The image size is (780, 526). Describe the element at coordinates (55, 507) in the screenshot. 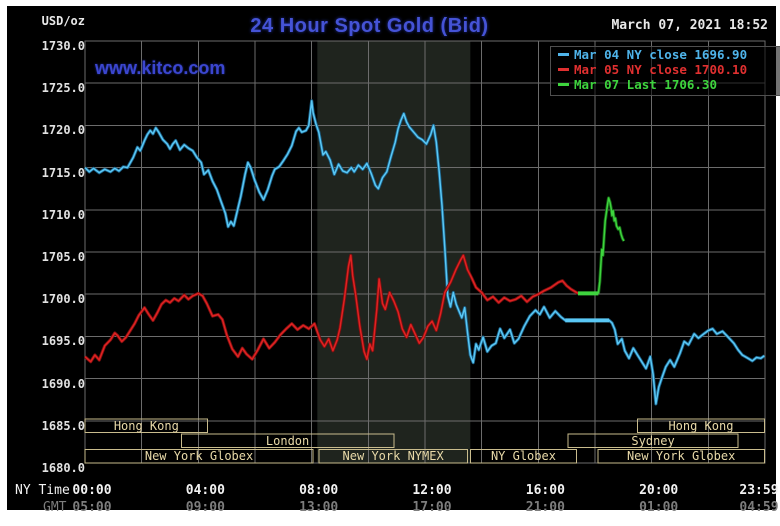

I see `x-axis-secondary-label: GMT` at that location.